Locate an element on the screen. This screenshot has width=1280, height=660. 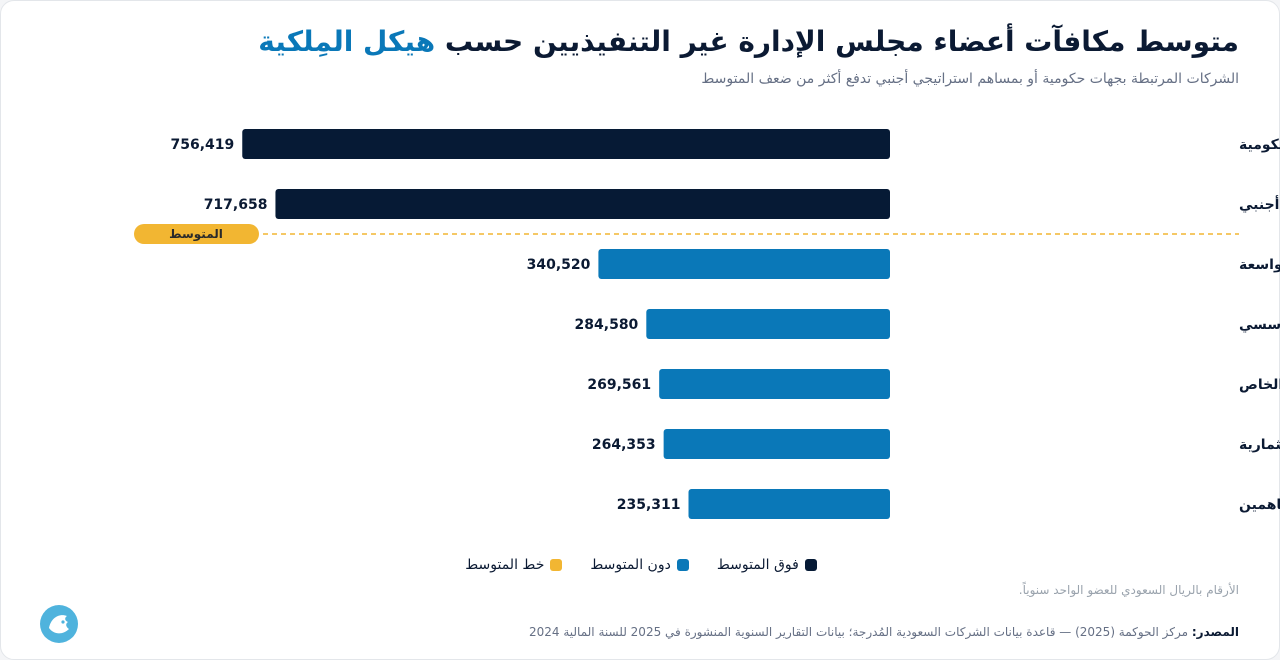
legend-item-below: دون المتوسط is located at coordinates (639, 565).